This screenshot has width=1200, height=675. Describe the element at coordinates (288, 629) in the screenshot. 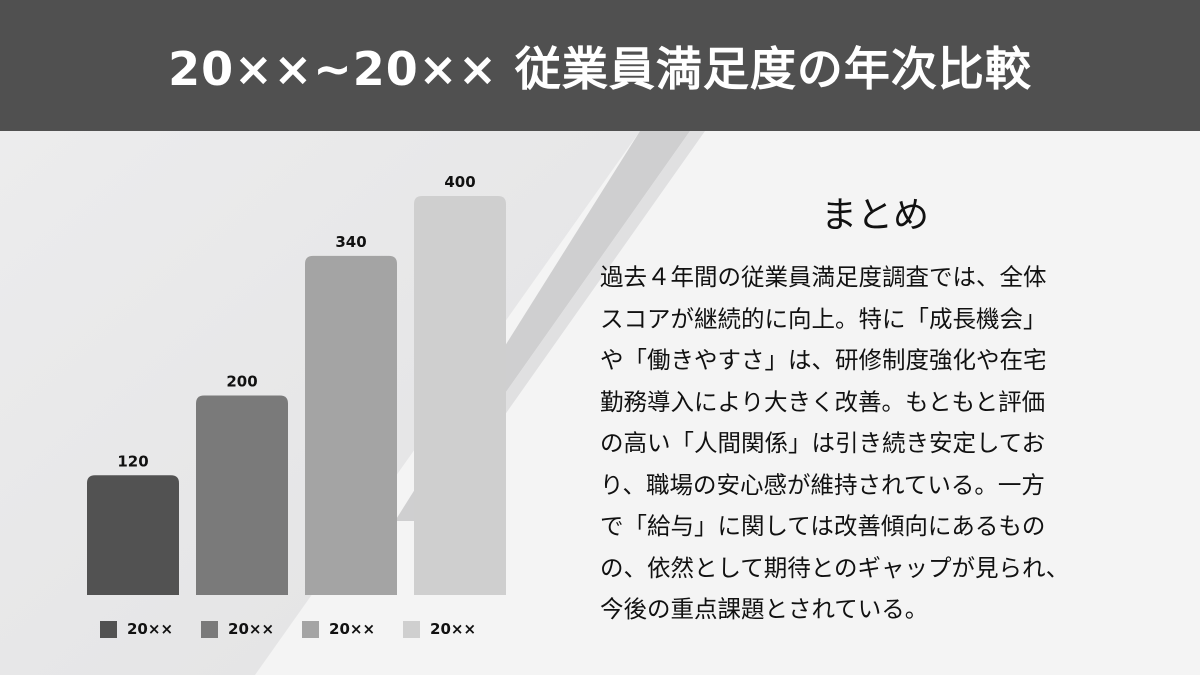

I see `chart-legend: 20×× 20×× 20×× 20××` at that location.